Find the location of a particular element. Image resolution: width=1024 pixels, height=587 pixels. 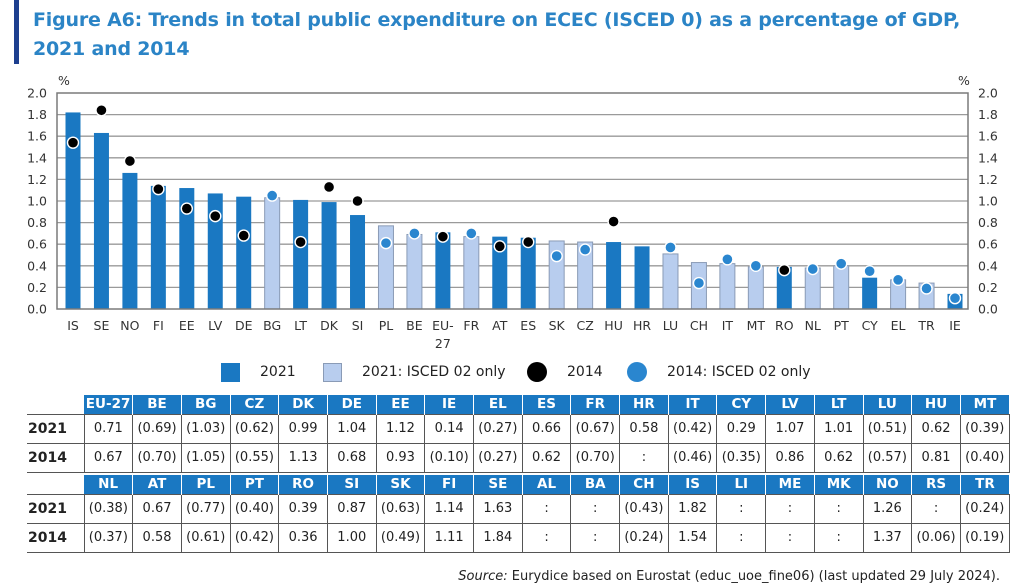

bar-fi is located at coordinates (158, 247).